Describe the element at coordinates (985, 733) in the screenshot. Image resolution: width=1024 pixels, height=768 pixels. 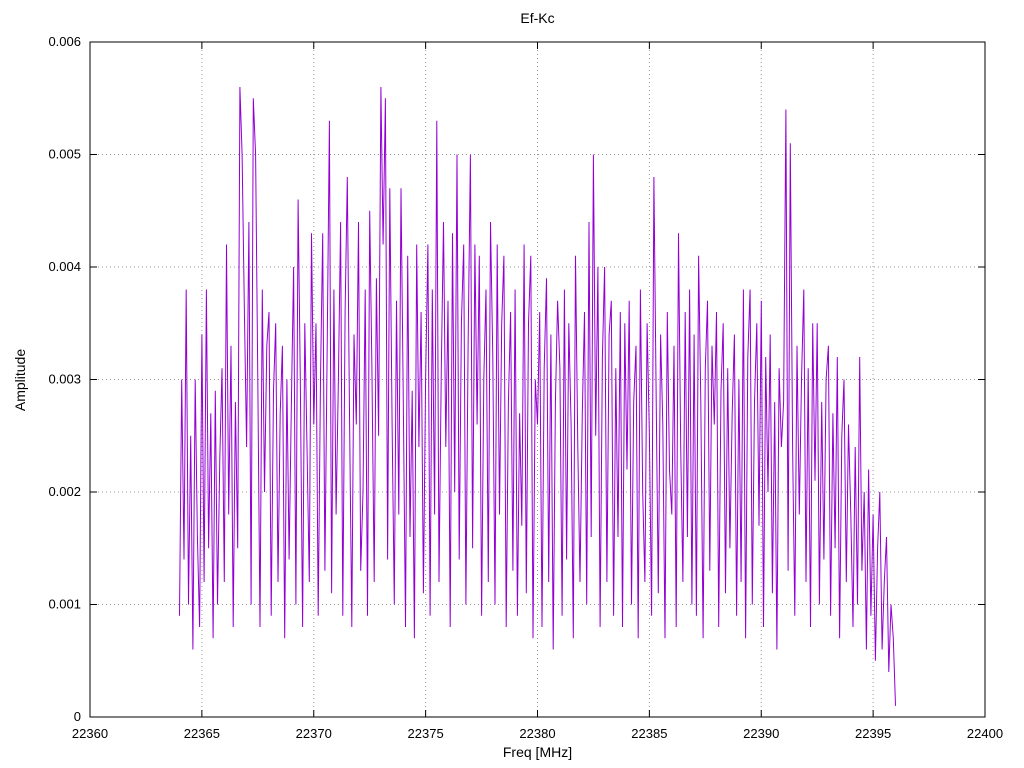
I see `x-tick-label: 22400` at that location.